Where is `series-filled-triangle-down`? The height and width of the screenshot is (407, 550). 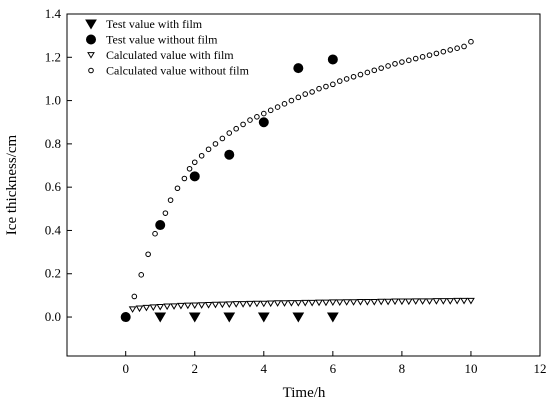
series-filled-triangle-down is located at coordinates (246, 317).